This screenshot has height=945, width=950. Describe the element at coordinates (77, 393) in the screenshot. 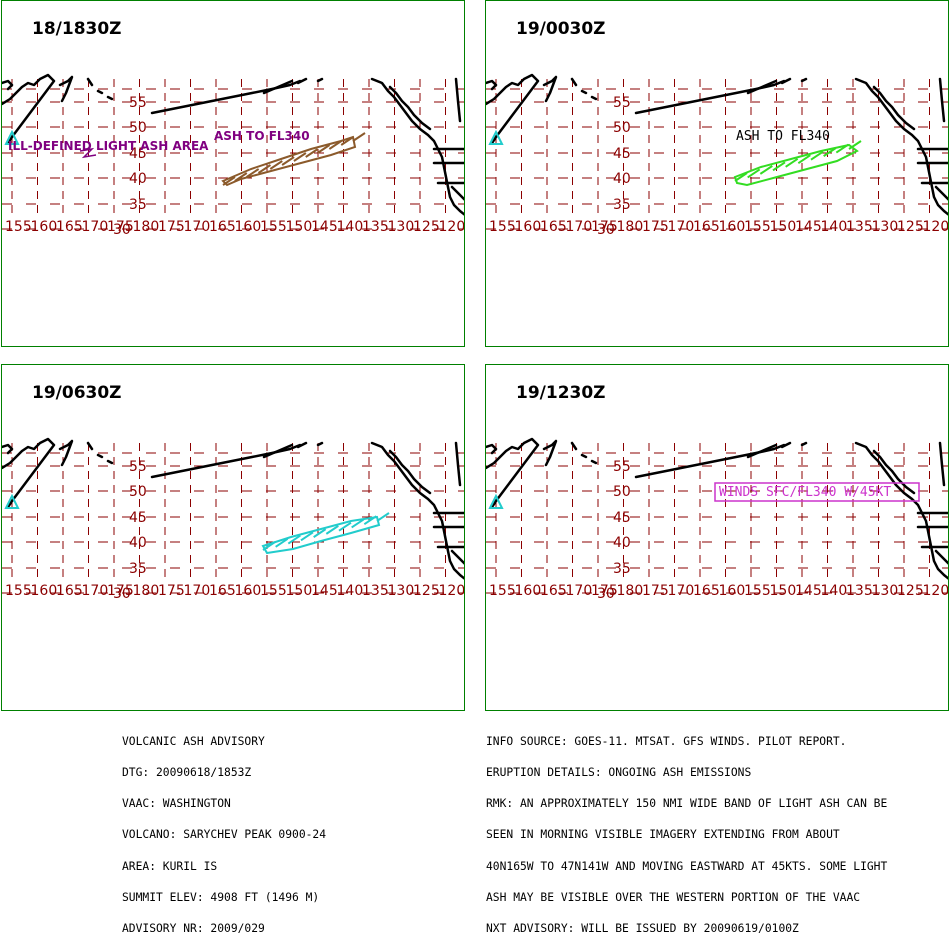

I see `panel-time: 19/0630Z` at that location.